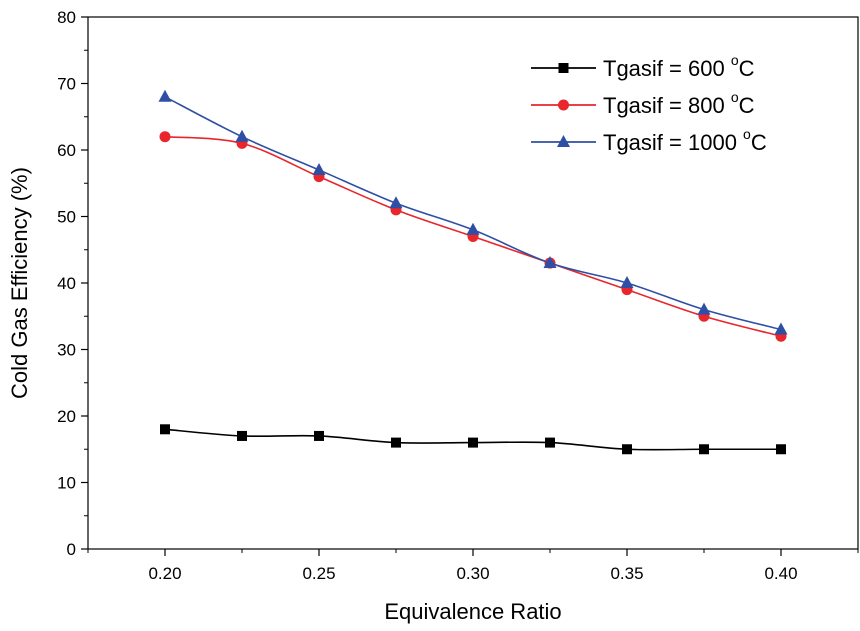 The width and height of the screenshot is (860, 631). Describe the element at coordinates (71, 549) in the screenshot. I see `y-tick-label: 0` at that location.